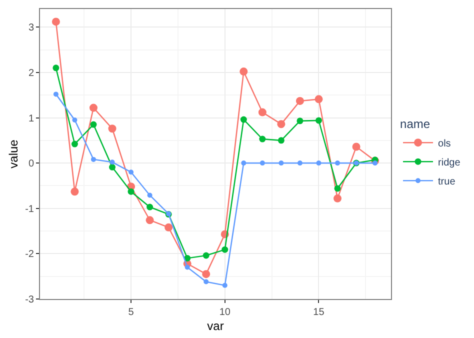 The image size is (474, 338). Describe the element at coordinates (31, 28) in the screenshot. I see `y-tick-label: 3` at that location.